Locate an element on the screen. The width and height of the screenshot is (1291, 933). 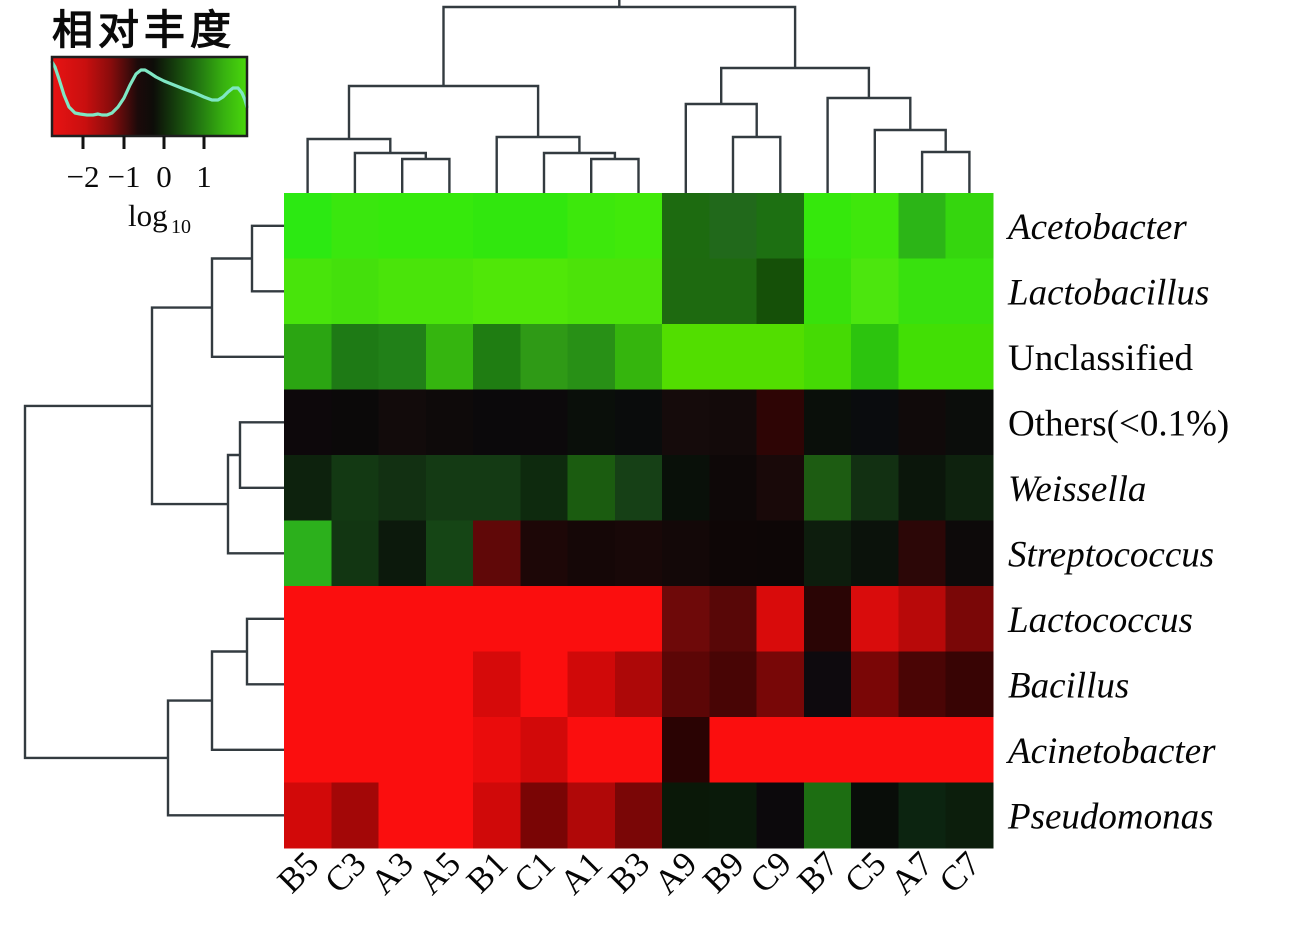
row-label-Others-0-1-: Others(<0.1%) is located at coordinates (1118, 423).